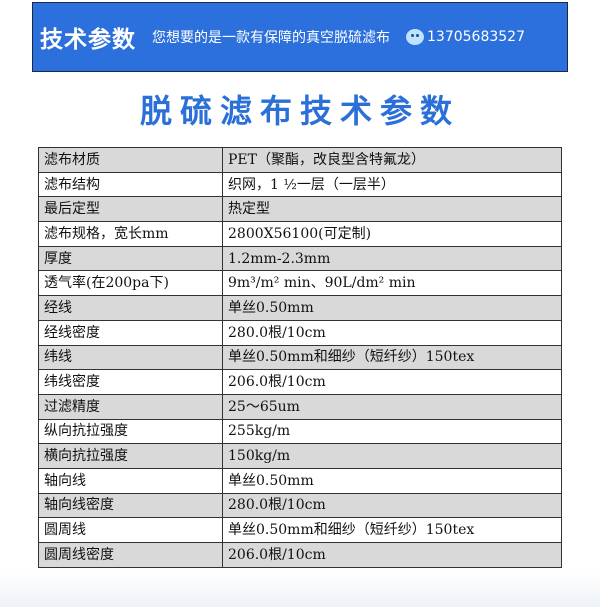  I want to click on spec-value: PET（聚酯，改良型含特氟龙）, so click(392, 160).